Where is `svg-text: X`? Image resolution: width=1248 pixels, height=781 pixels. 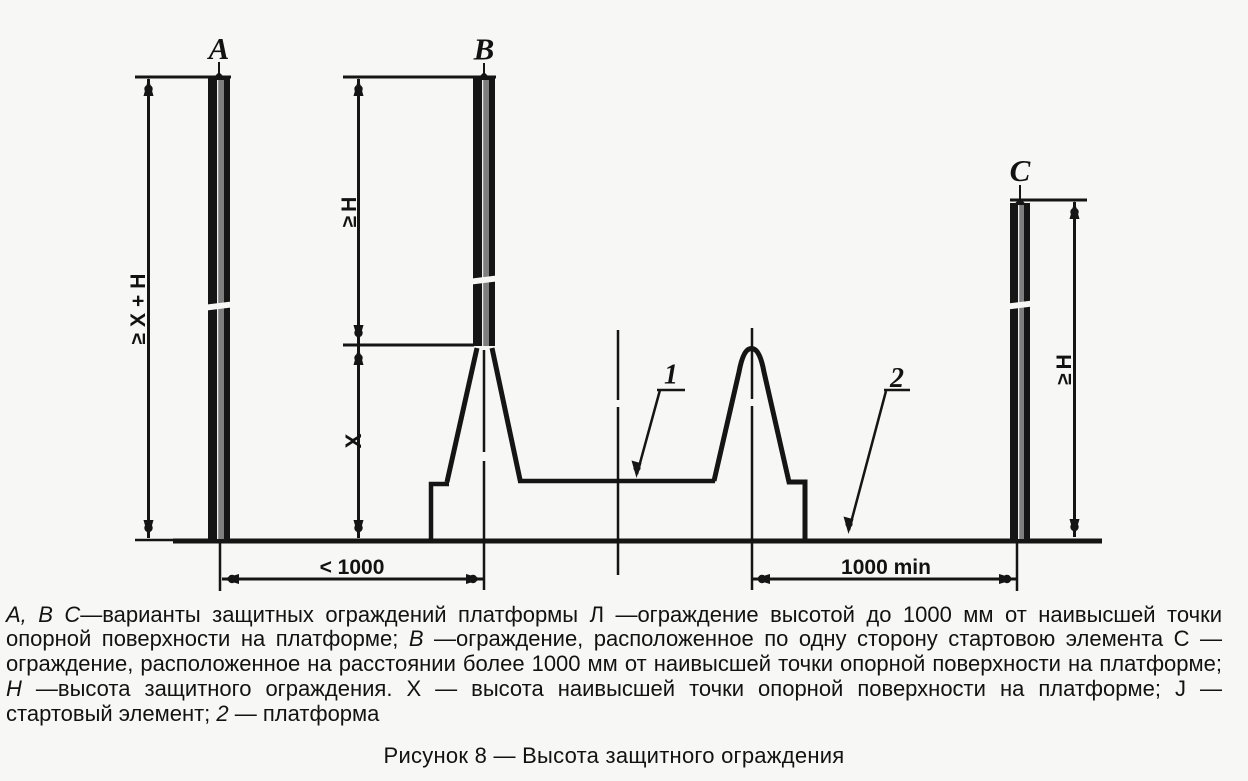
svg-text: X is located at coordinates (353, 440).